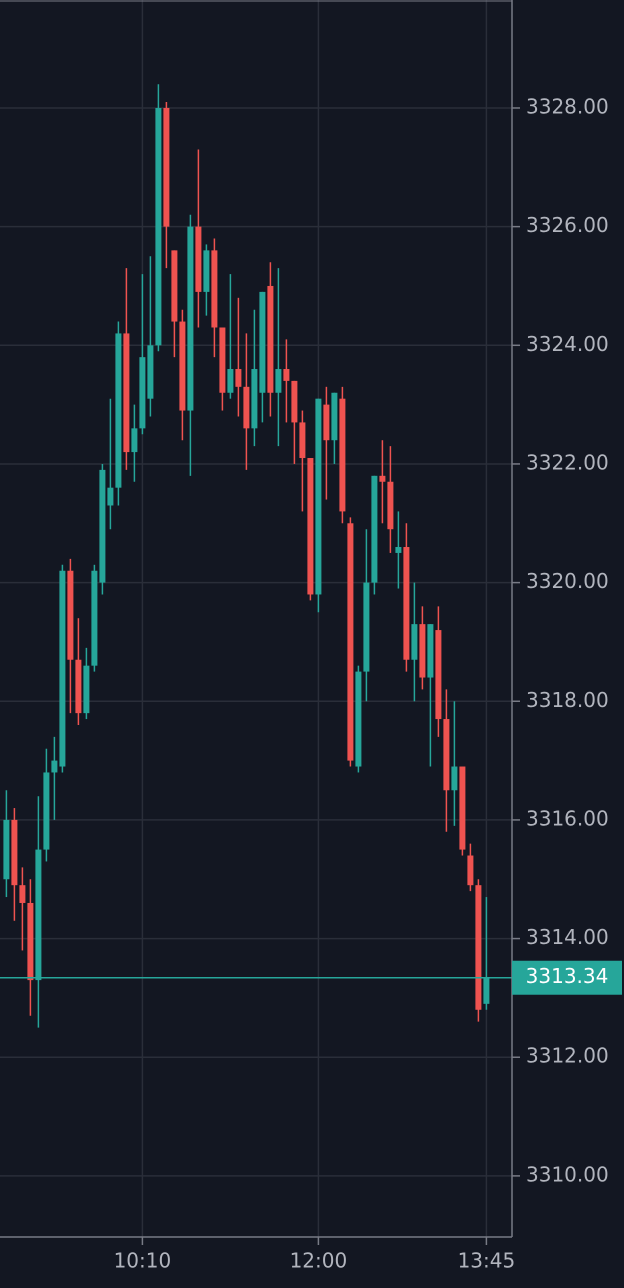 This screenshot has height=1288, width=624. What do you see at coordinates (567, 1174) in the screenshot?
I see `y-tick-label: 3310.00` at bounding box center [567, 1174].